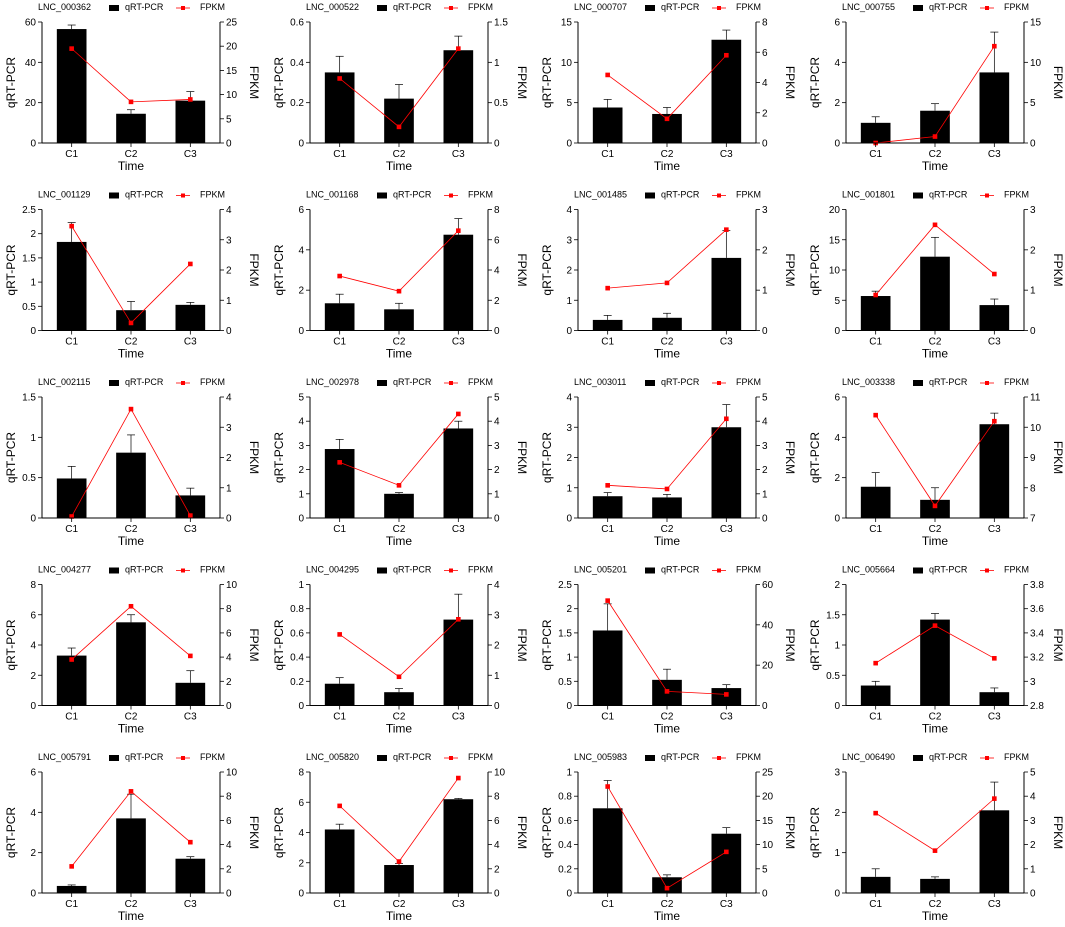 This screenshot has height=927, width=1065. I want to click on chart-title: LNC_004295, so click(332, 570).